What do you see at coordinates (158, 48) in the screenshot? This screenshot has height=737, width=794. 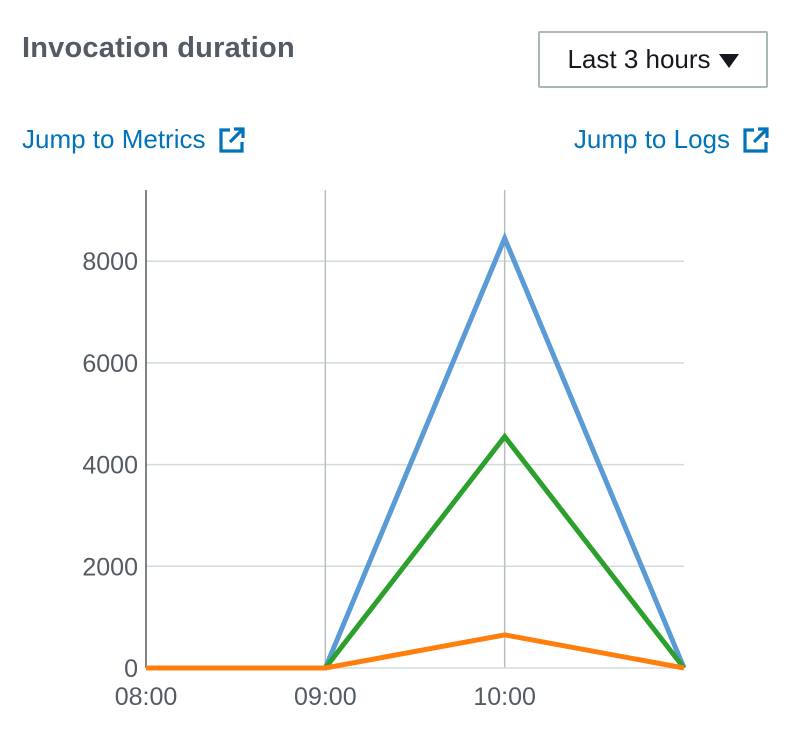 I see `widget-title: Invocation duration` at bounding box center [158, 48].